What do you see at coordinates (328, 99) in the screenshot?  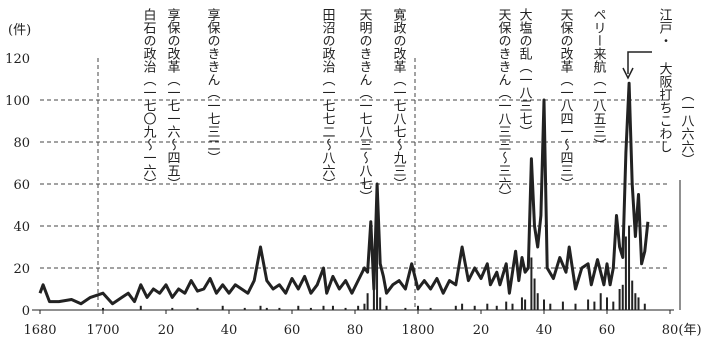 I see `annotation: 田沼の政治（一七七二〜八六）` at bounding box center [328, 99].